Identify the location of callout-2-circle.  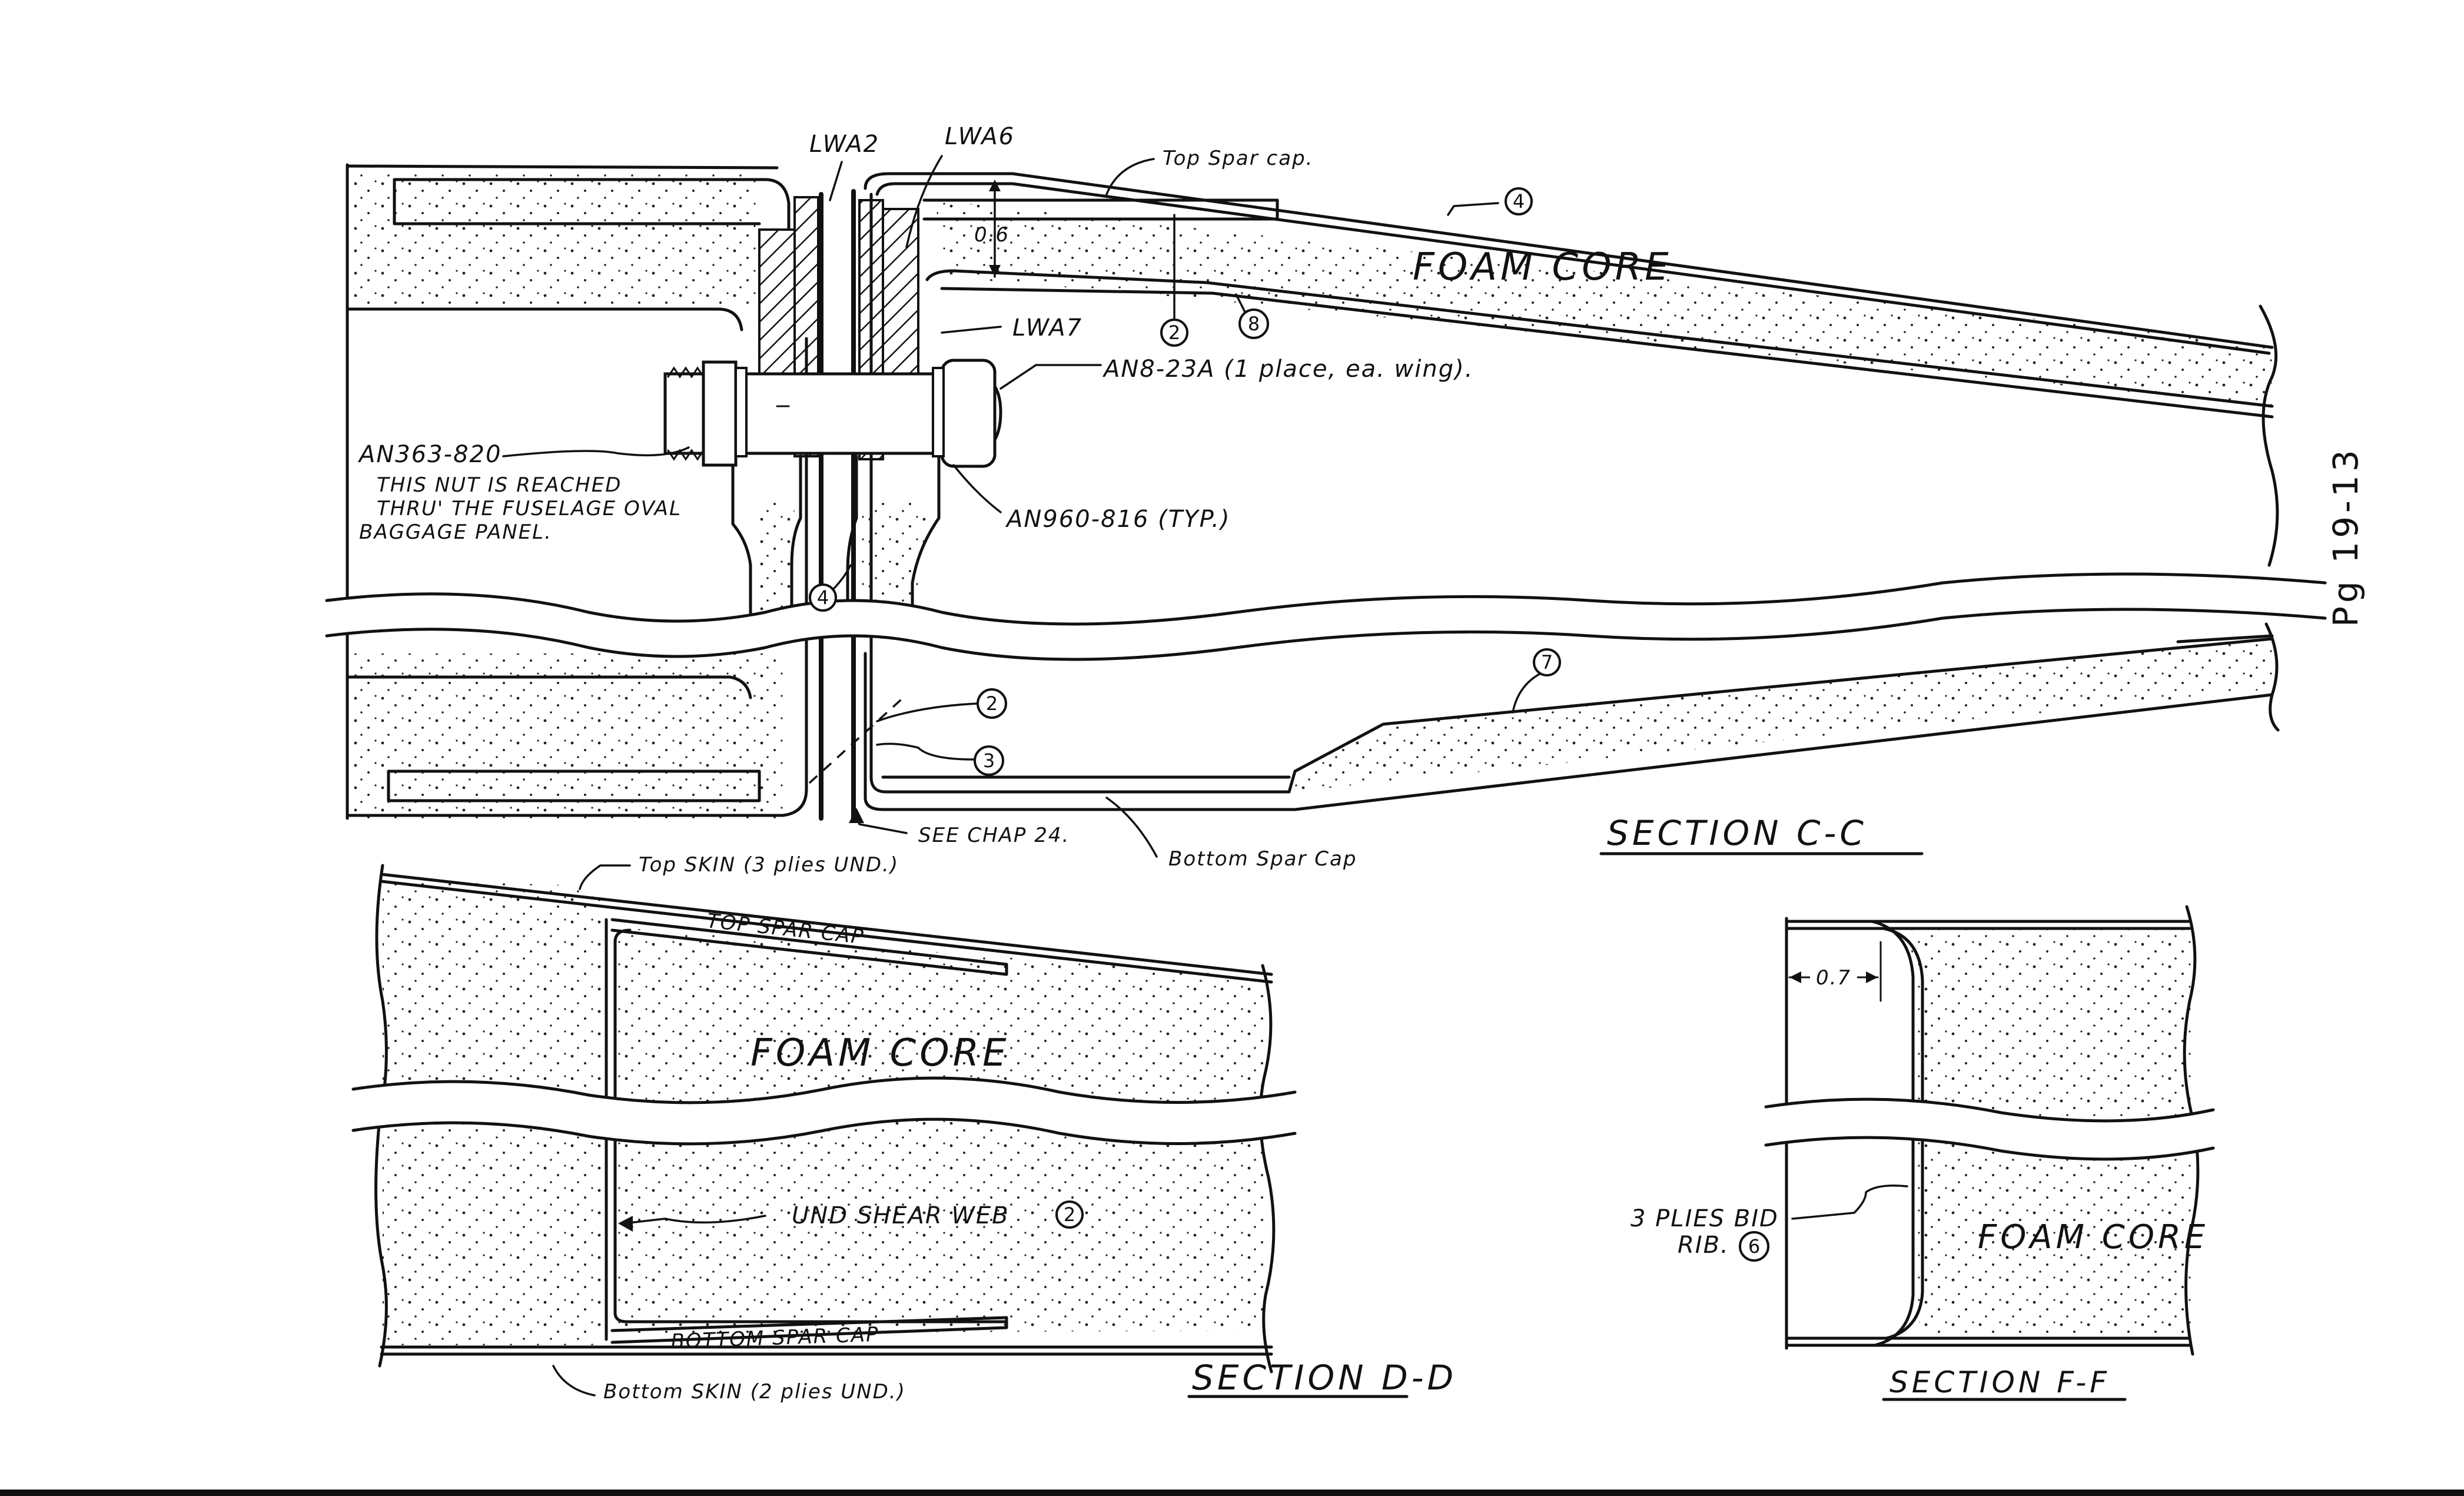
(1174, 333).